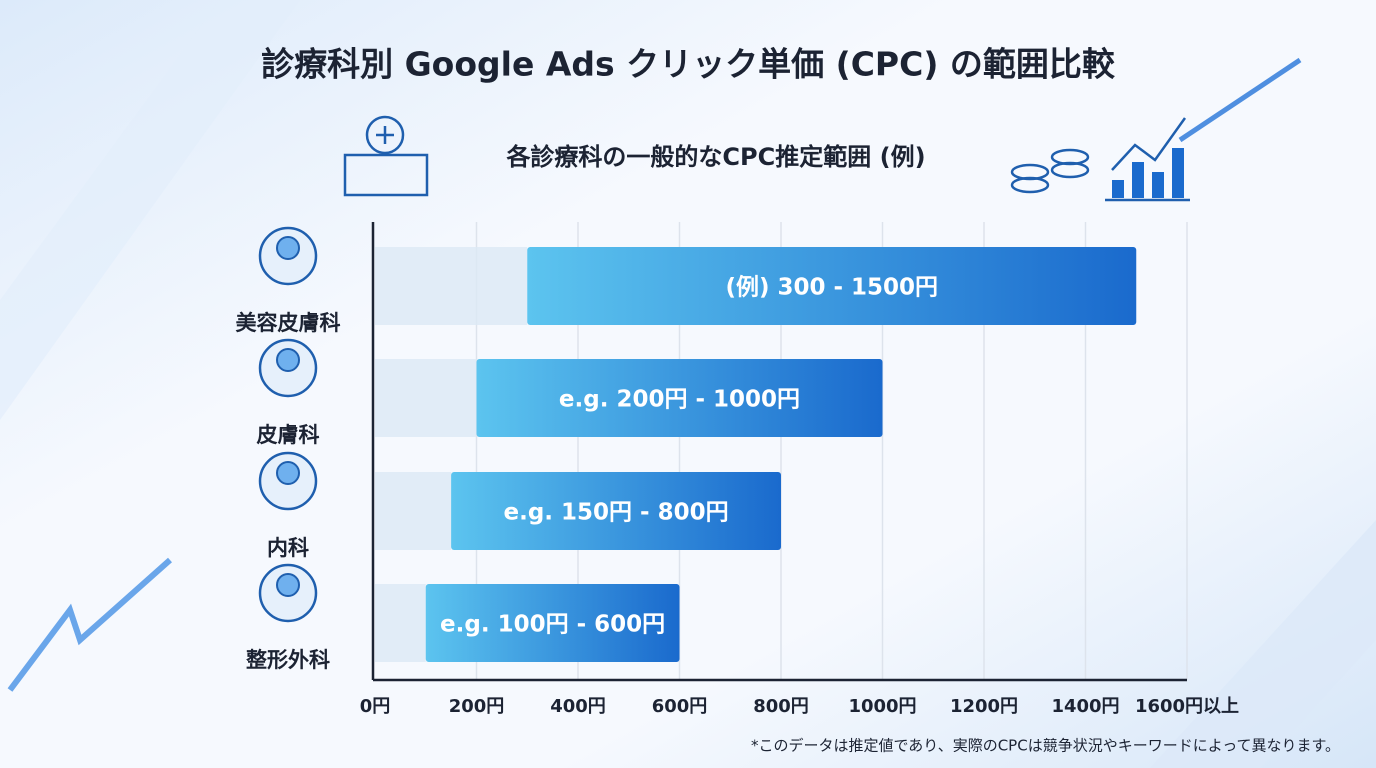 The image size is (1376, 768). Describe the element at coordinates (375, 706) in the screenshot. I see `x-tick-label: 0円` at that location.